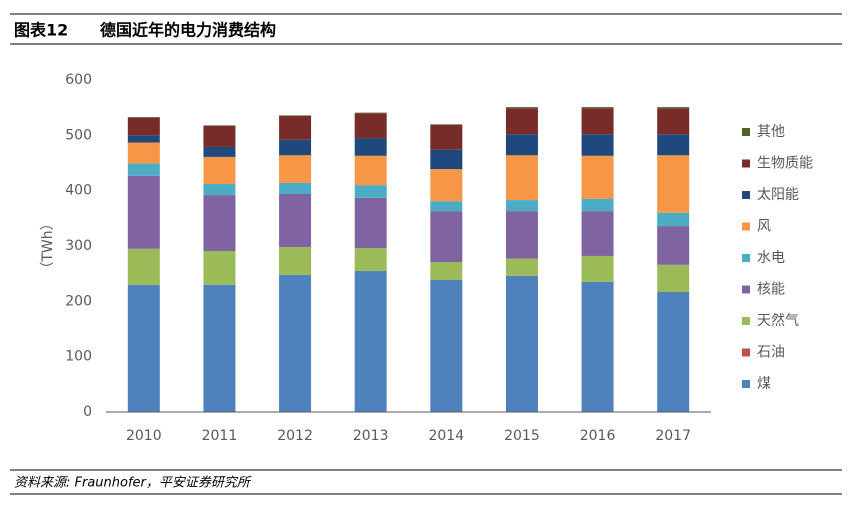  What do you see at coordinates (87, 412) in the screenshot?
I see `y-tick-label: 0` at bounding box center [87, 412].